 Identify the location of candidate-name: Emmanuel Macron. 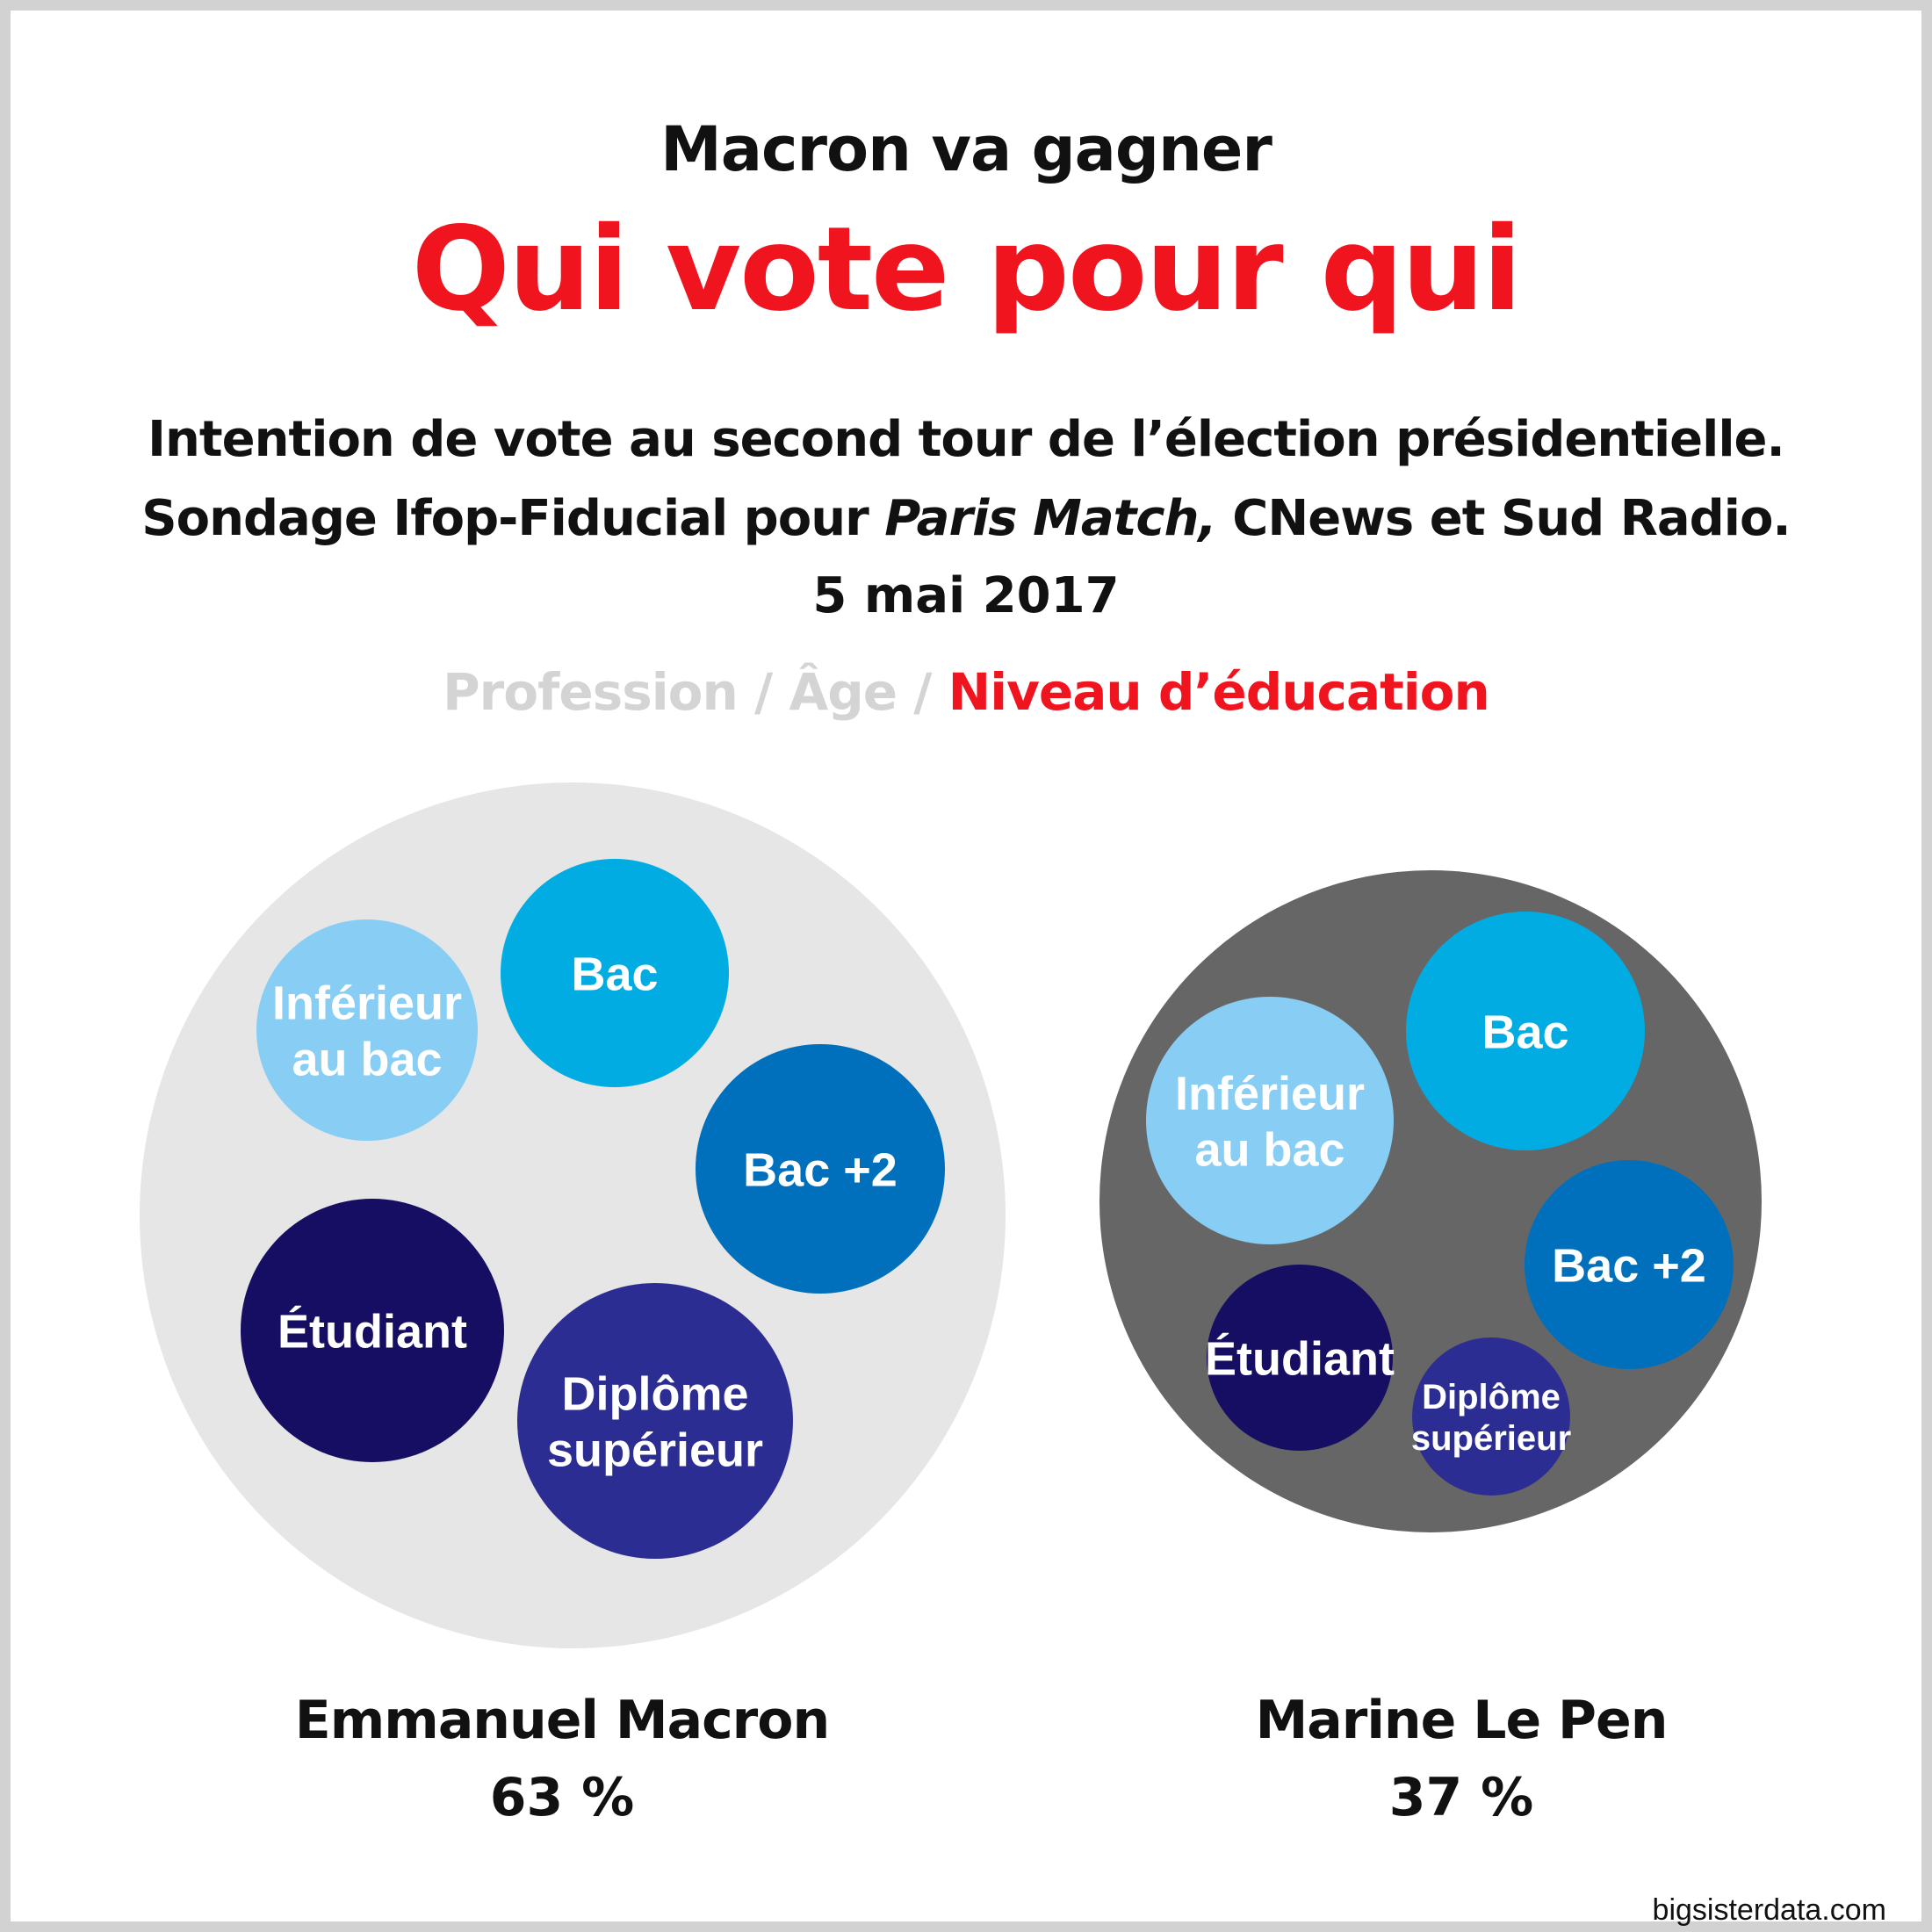
(562, 1720).